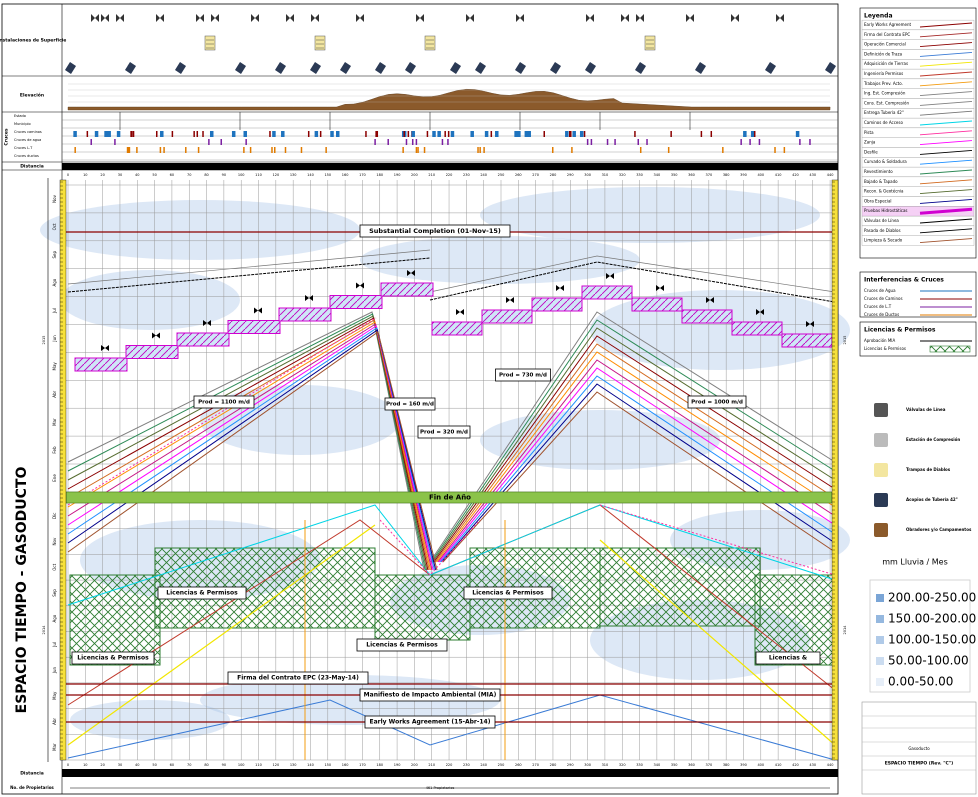  What do you see at coordinates (904, 280) in the screenshot?
I see `legend-title: Interferencias & Cruces` at bounding box center [904, 280].